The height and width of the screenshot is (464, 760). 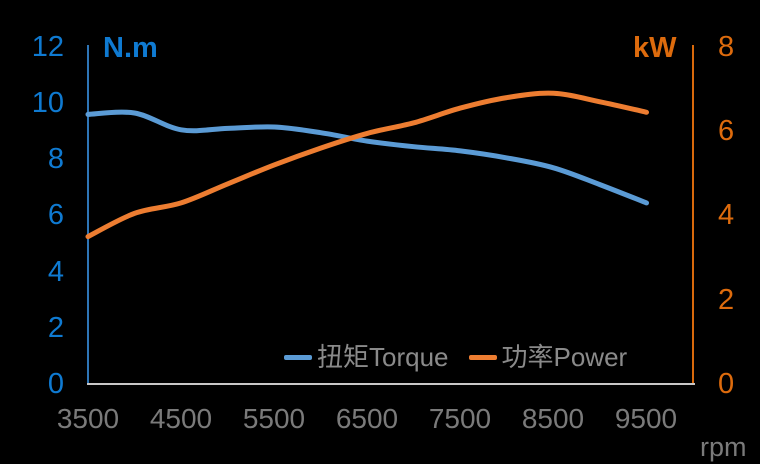 What do you see at coordinates (298, 357) in the screenshot?
I see `torque-legend-line-icon` at bounding box center [298, 357].